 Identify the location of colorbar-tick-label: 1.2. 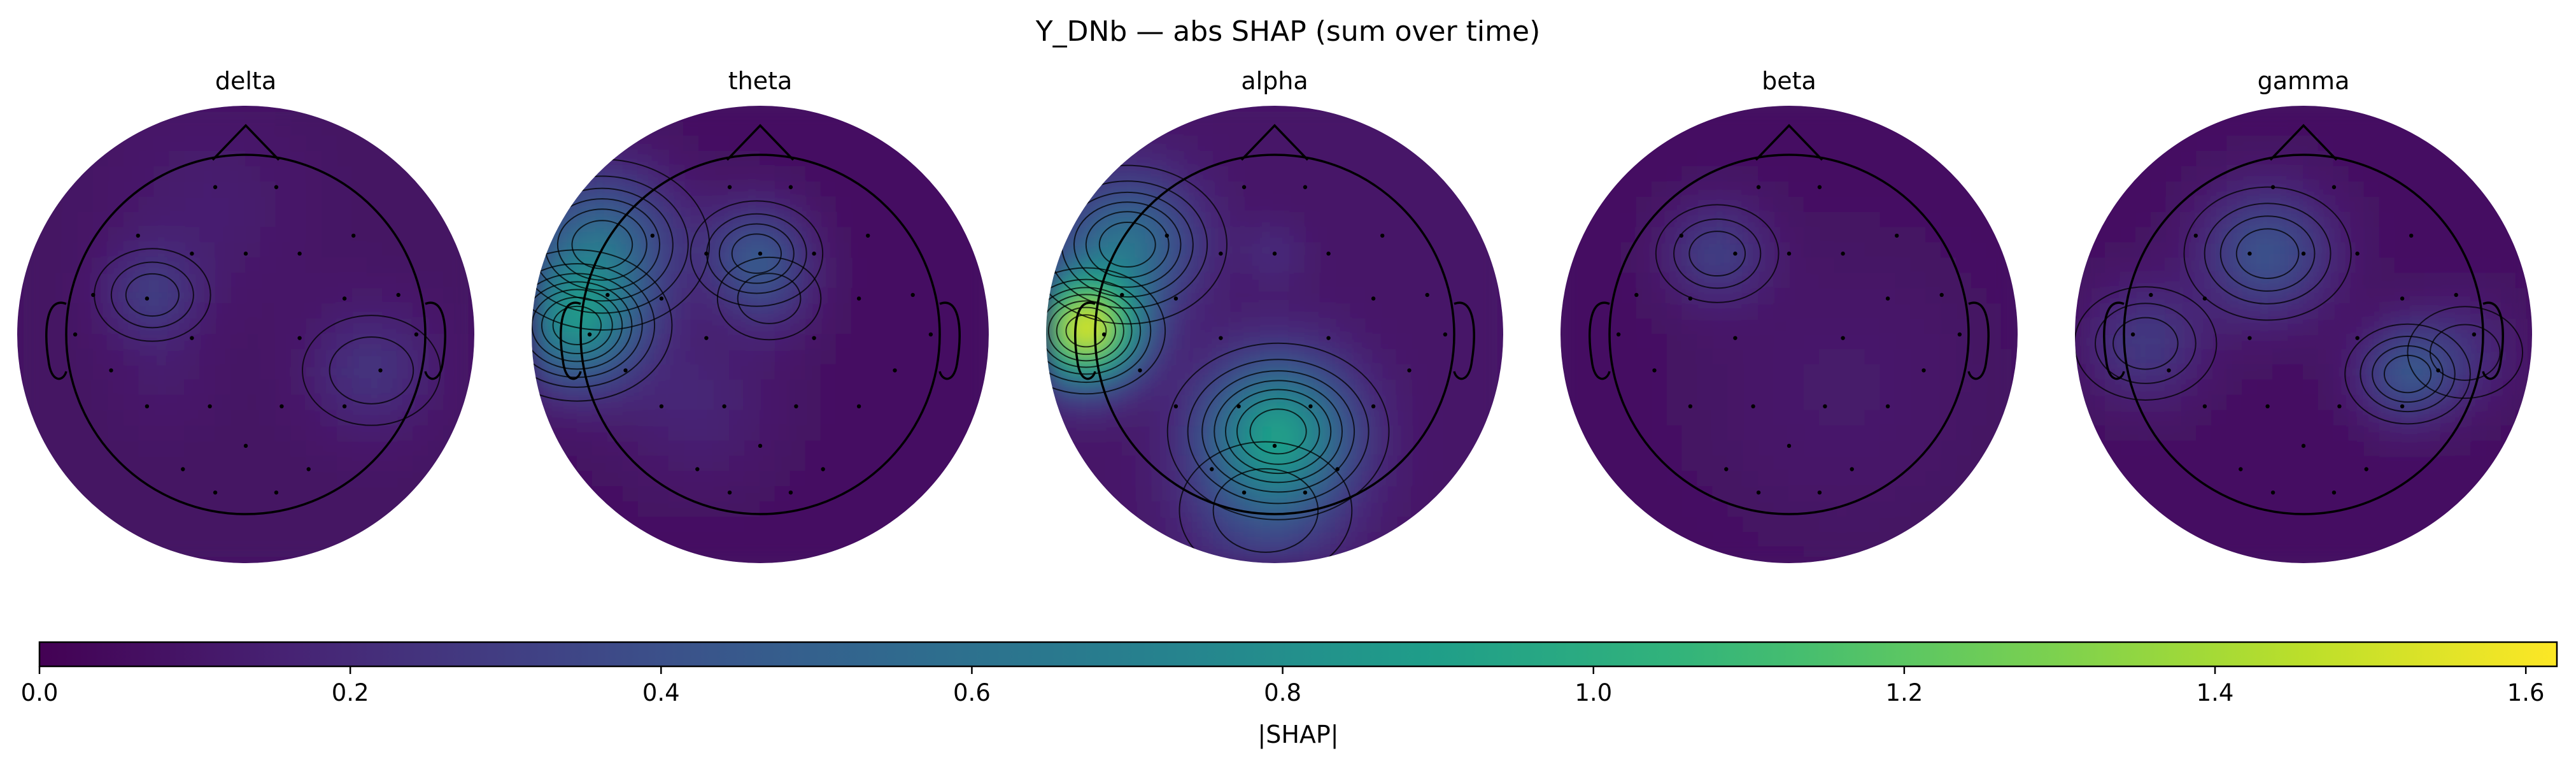
(1904, 693).